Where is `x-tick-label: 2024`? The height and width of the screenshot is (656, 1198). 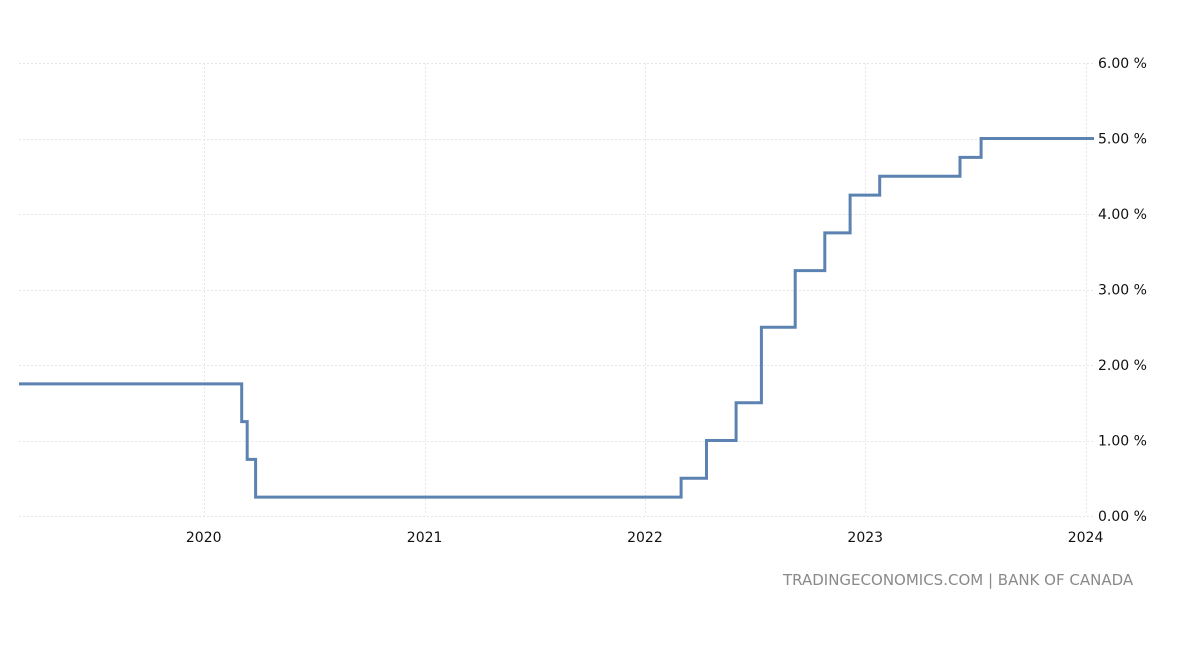 x-tick-label: 2024 is located at coordinates (1086, 538).